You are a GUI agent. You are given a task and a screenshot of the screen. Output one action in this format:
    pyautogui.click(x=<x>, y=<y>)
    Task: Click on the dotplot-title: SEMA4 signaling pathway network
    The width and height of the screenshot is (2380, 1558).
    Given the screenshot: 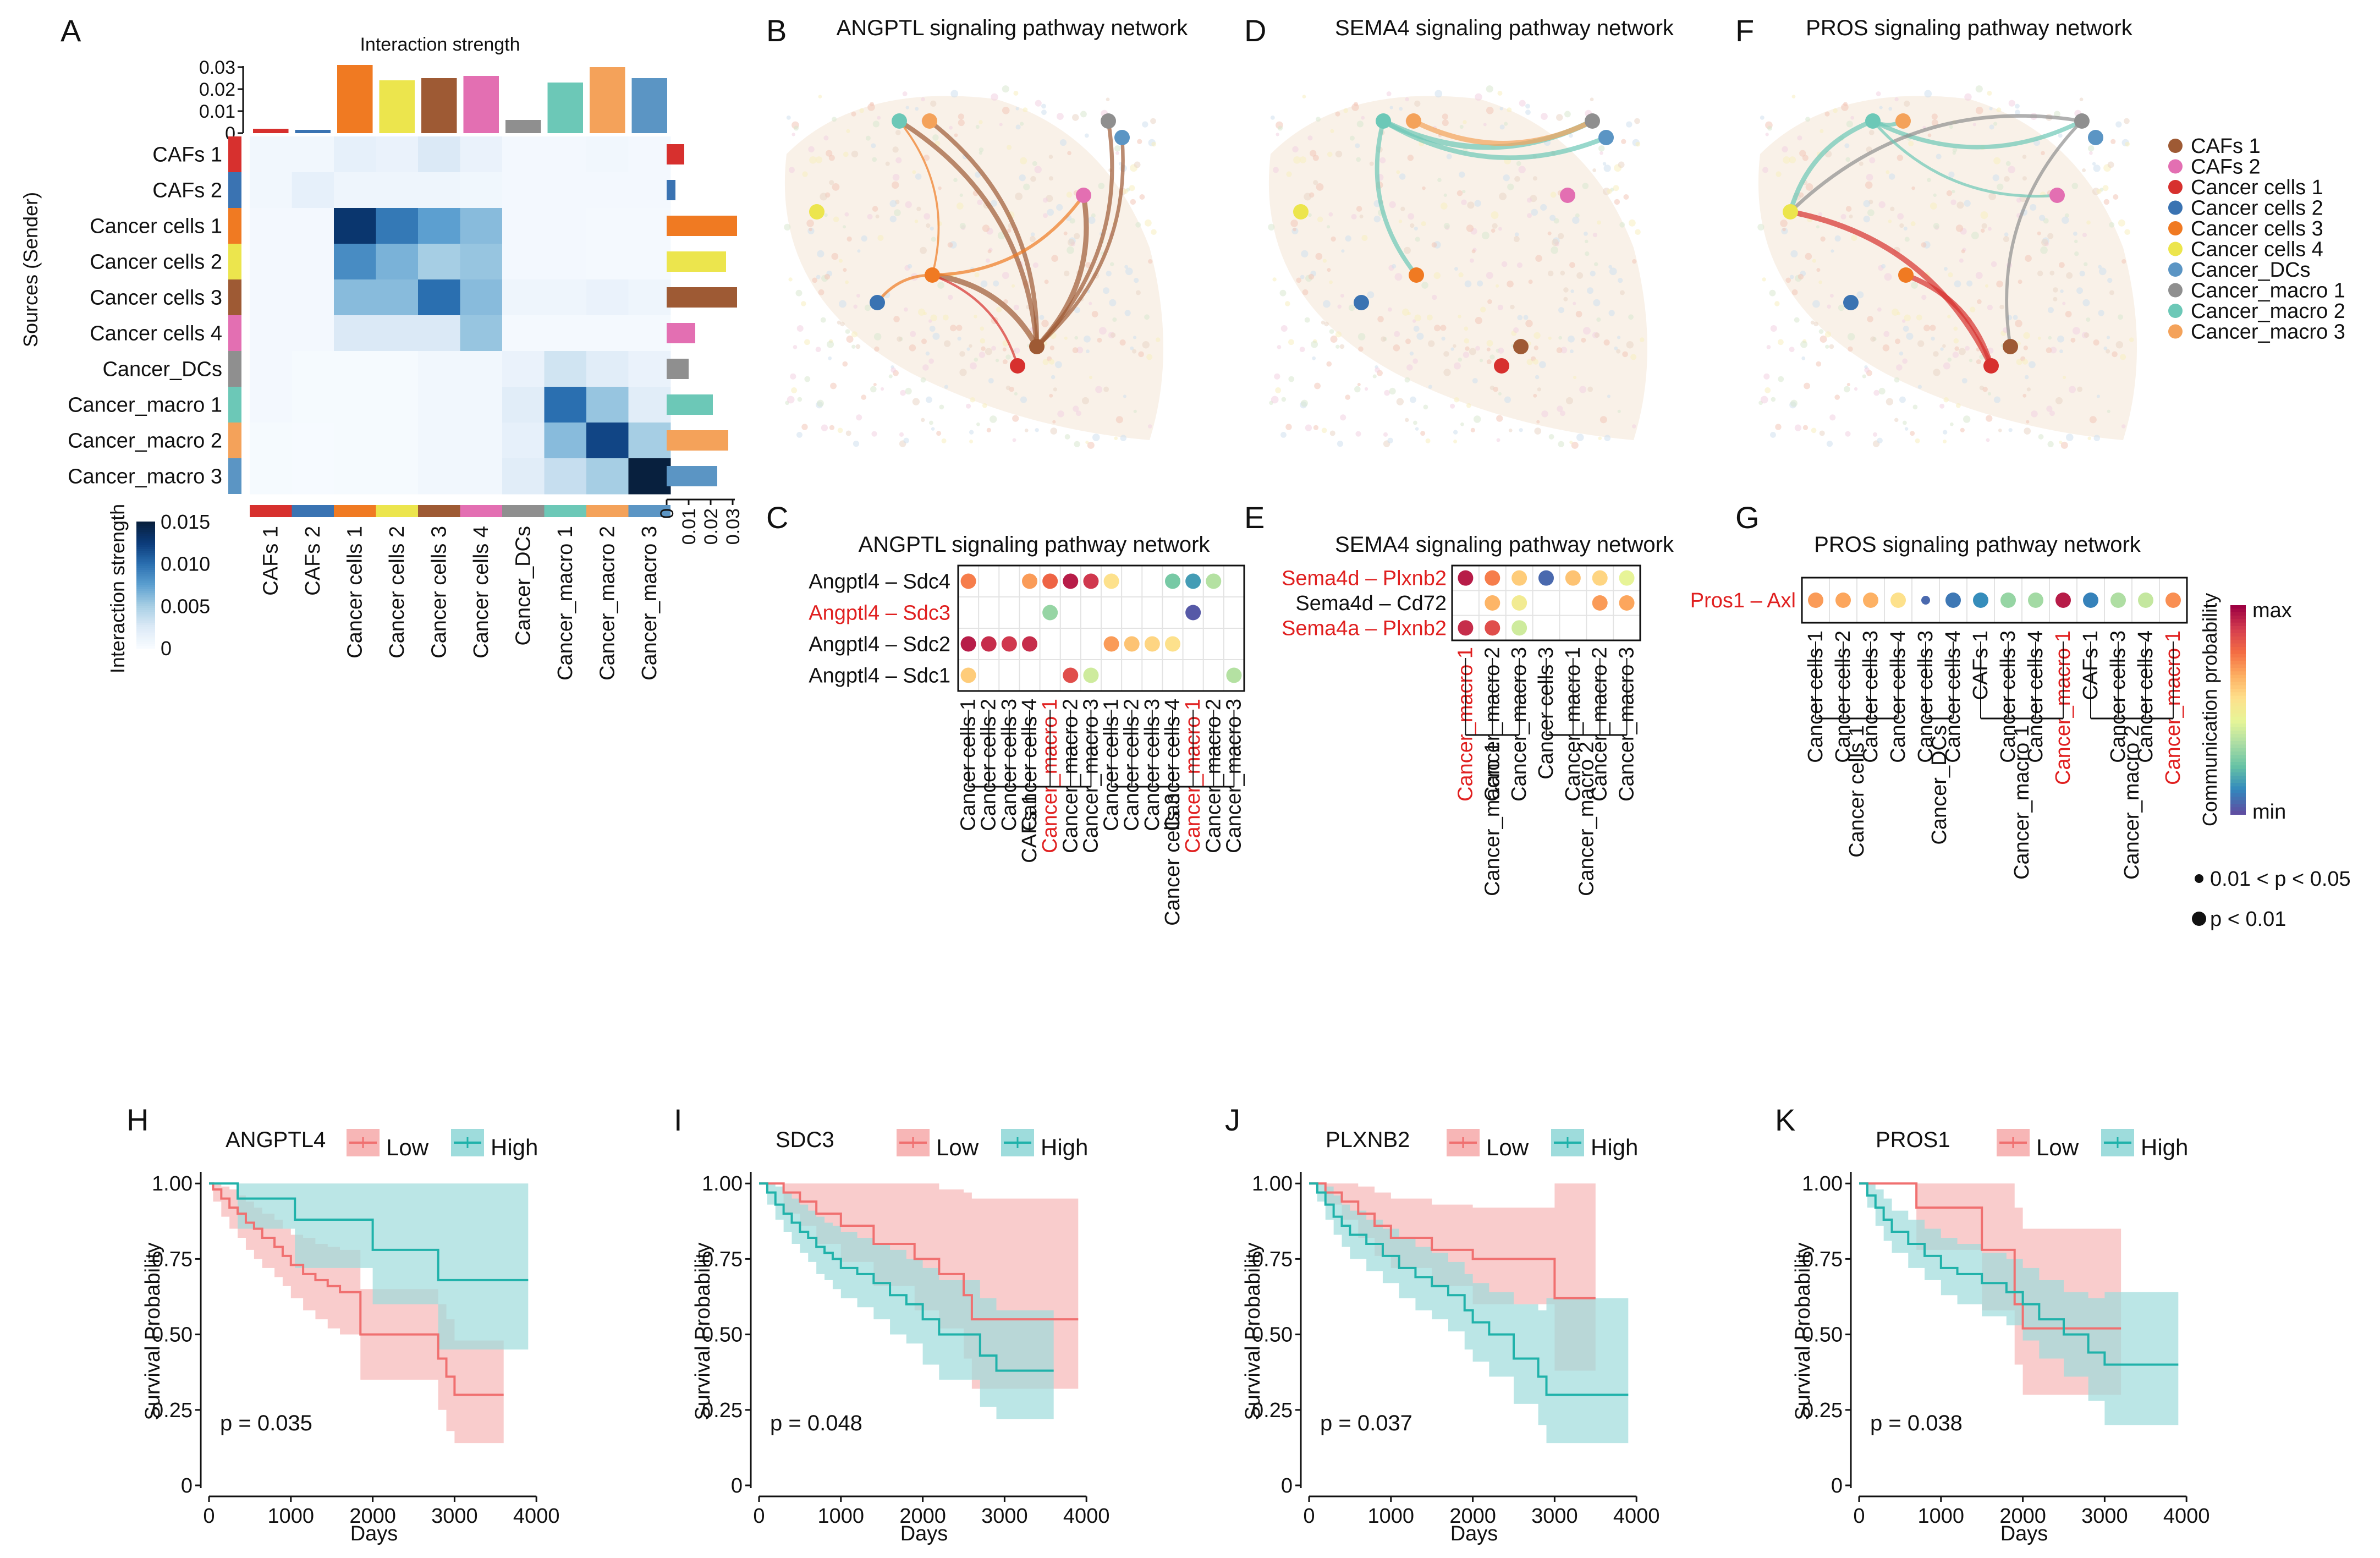 What is the action you would take?
    pyautogui.click(x=1504, y=545)
    